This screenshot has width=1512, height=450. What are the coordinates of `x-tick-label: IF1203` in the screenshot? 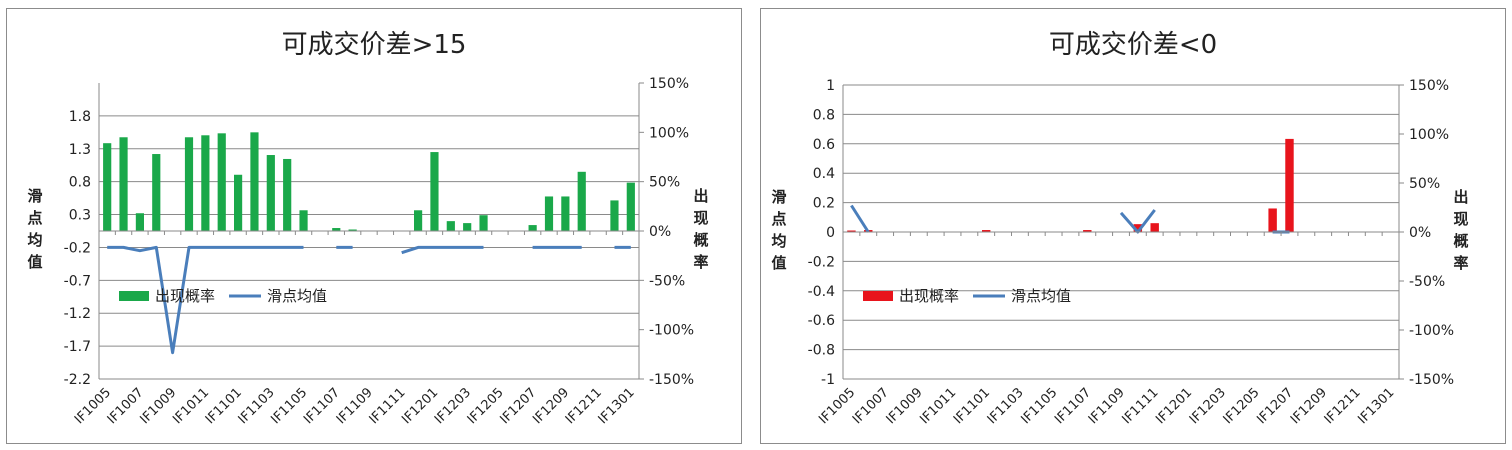 It's located at (1208, 406).